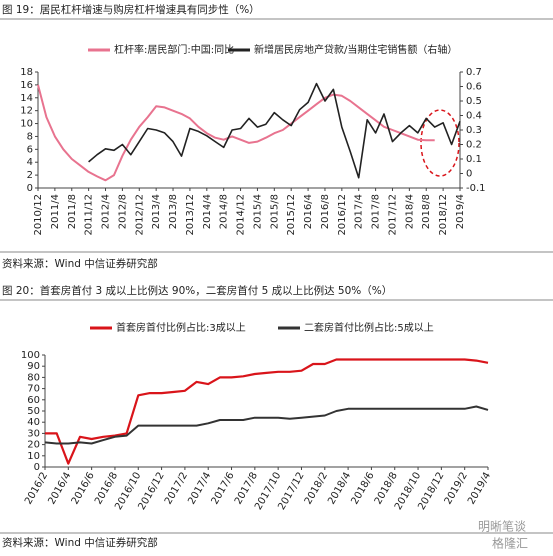 The height and width of the screenshot is (556, 553). What do you see at coordinates (308, 211) in the screenshot?
I see `x-tick-label: 2016/4` at bounding box center [308, 211].